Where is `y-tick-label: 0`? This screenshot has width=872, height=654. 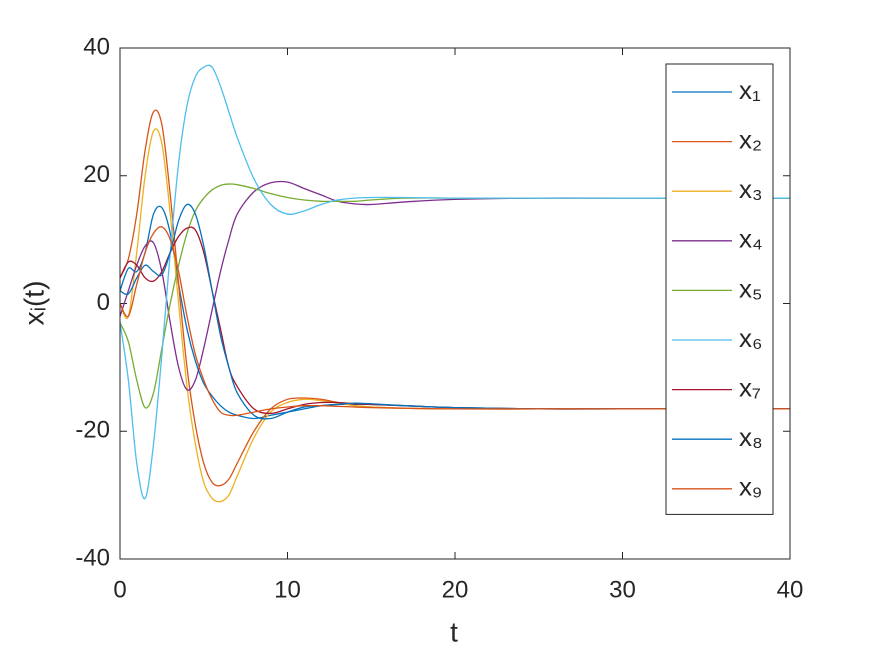
y-tick-label: 0 is located at coordinates (103, 302).